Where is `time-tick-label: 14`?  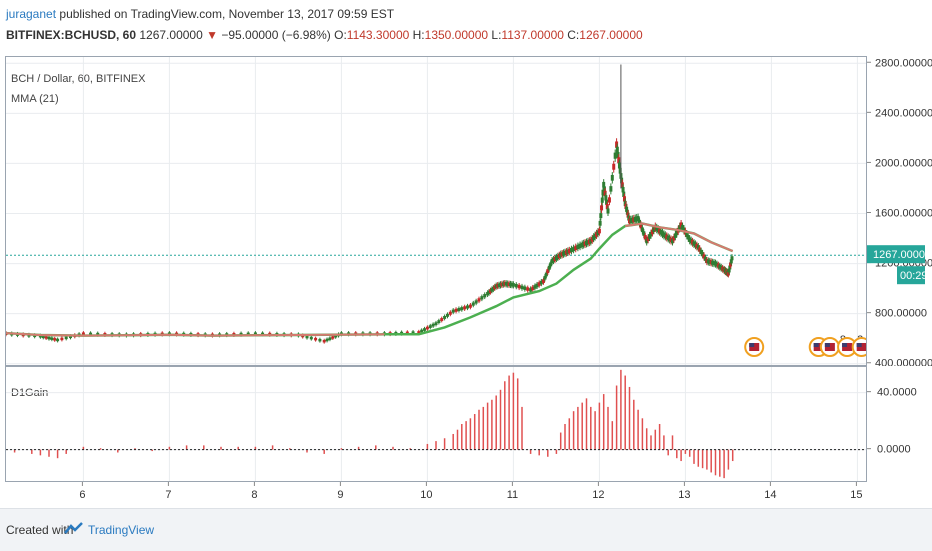
time-tick-label: 14 is located at coordinates (770, 495).